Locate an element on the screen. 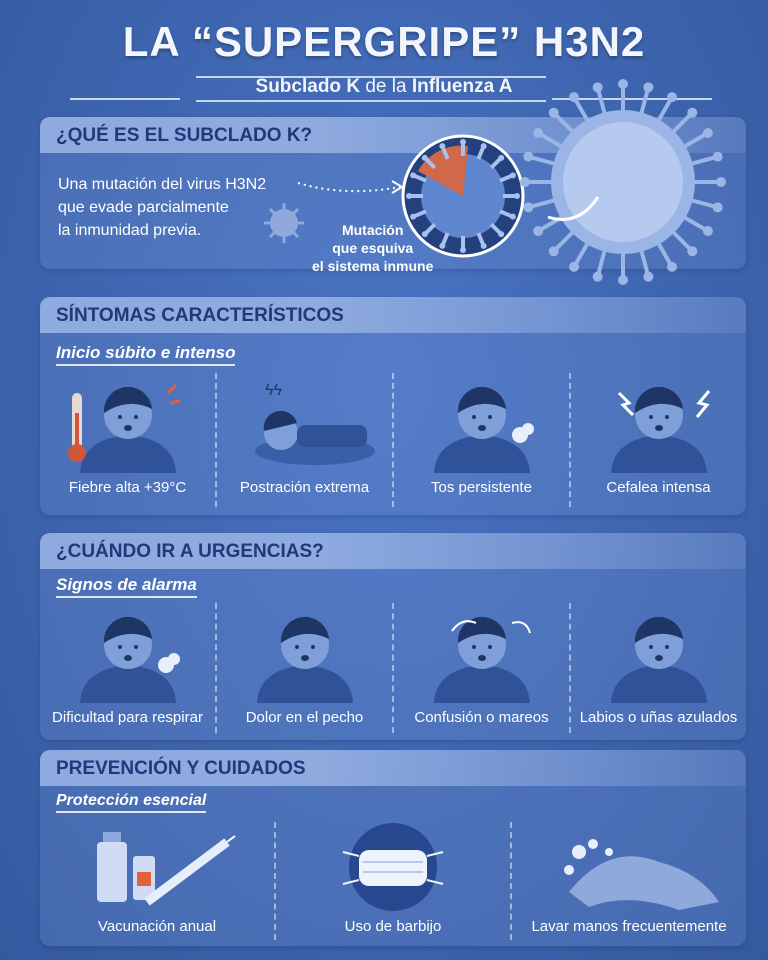 The image size is (768, 960). item-label: Postración extrema is located at coordinates (304, 487).